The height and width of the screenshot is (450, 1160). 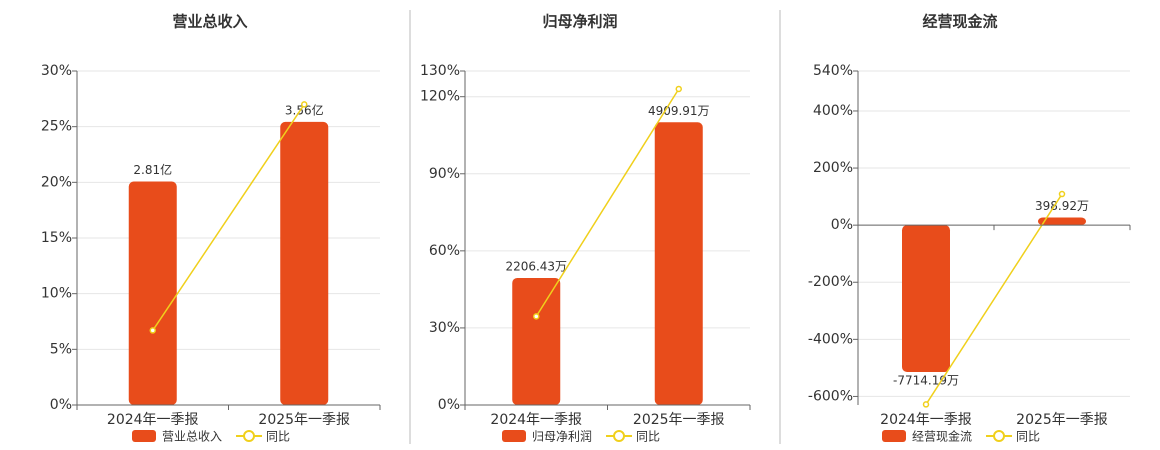 I want to click on legend-label: 经营现金流, so click(x=942, y=436).